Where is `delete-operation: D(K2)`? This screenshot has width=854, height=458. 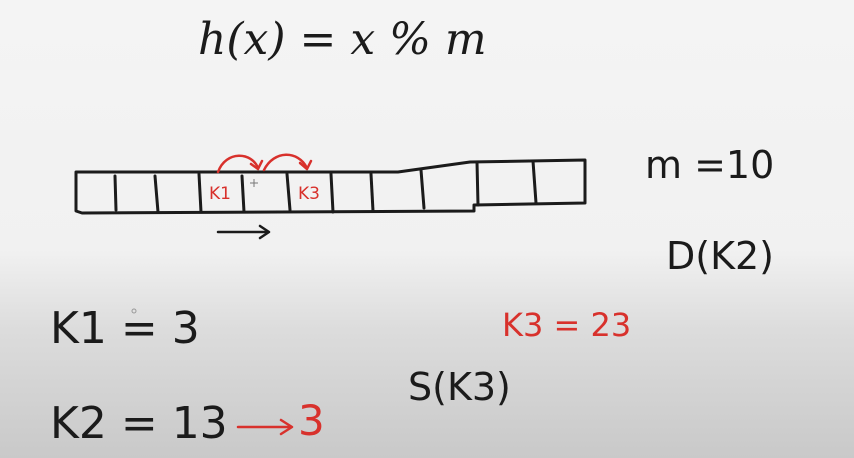
delete-operation: D(K2) is located at coordinates (720, 256).